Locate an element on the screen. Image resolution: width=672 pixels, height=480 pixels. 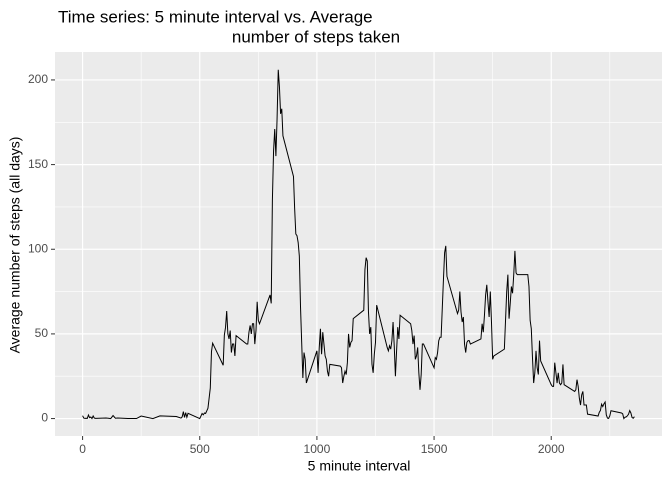
x-tick-label: 1000 is located at coordinates (317, 449).